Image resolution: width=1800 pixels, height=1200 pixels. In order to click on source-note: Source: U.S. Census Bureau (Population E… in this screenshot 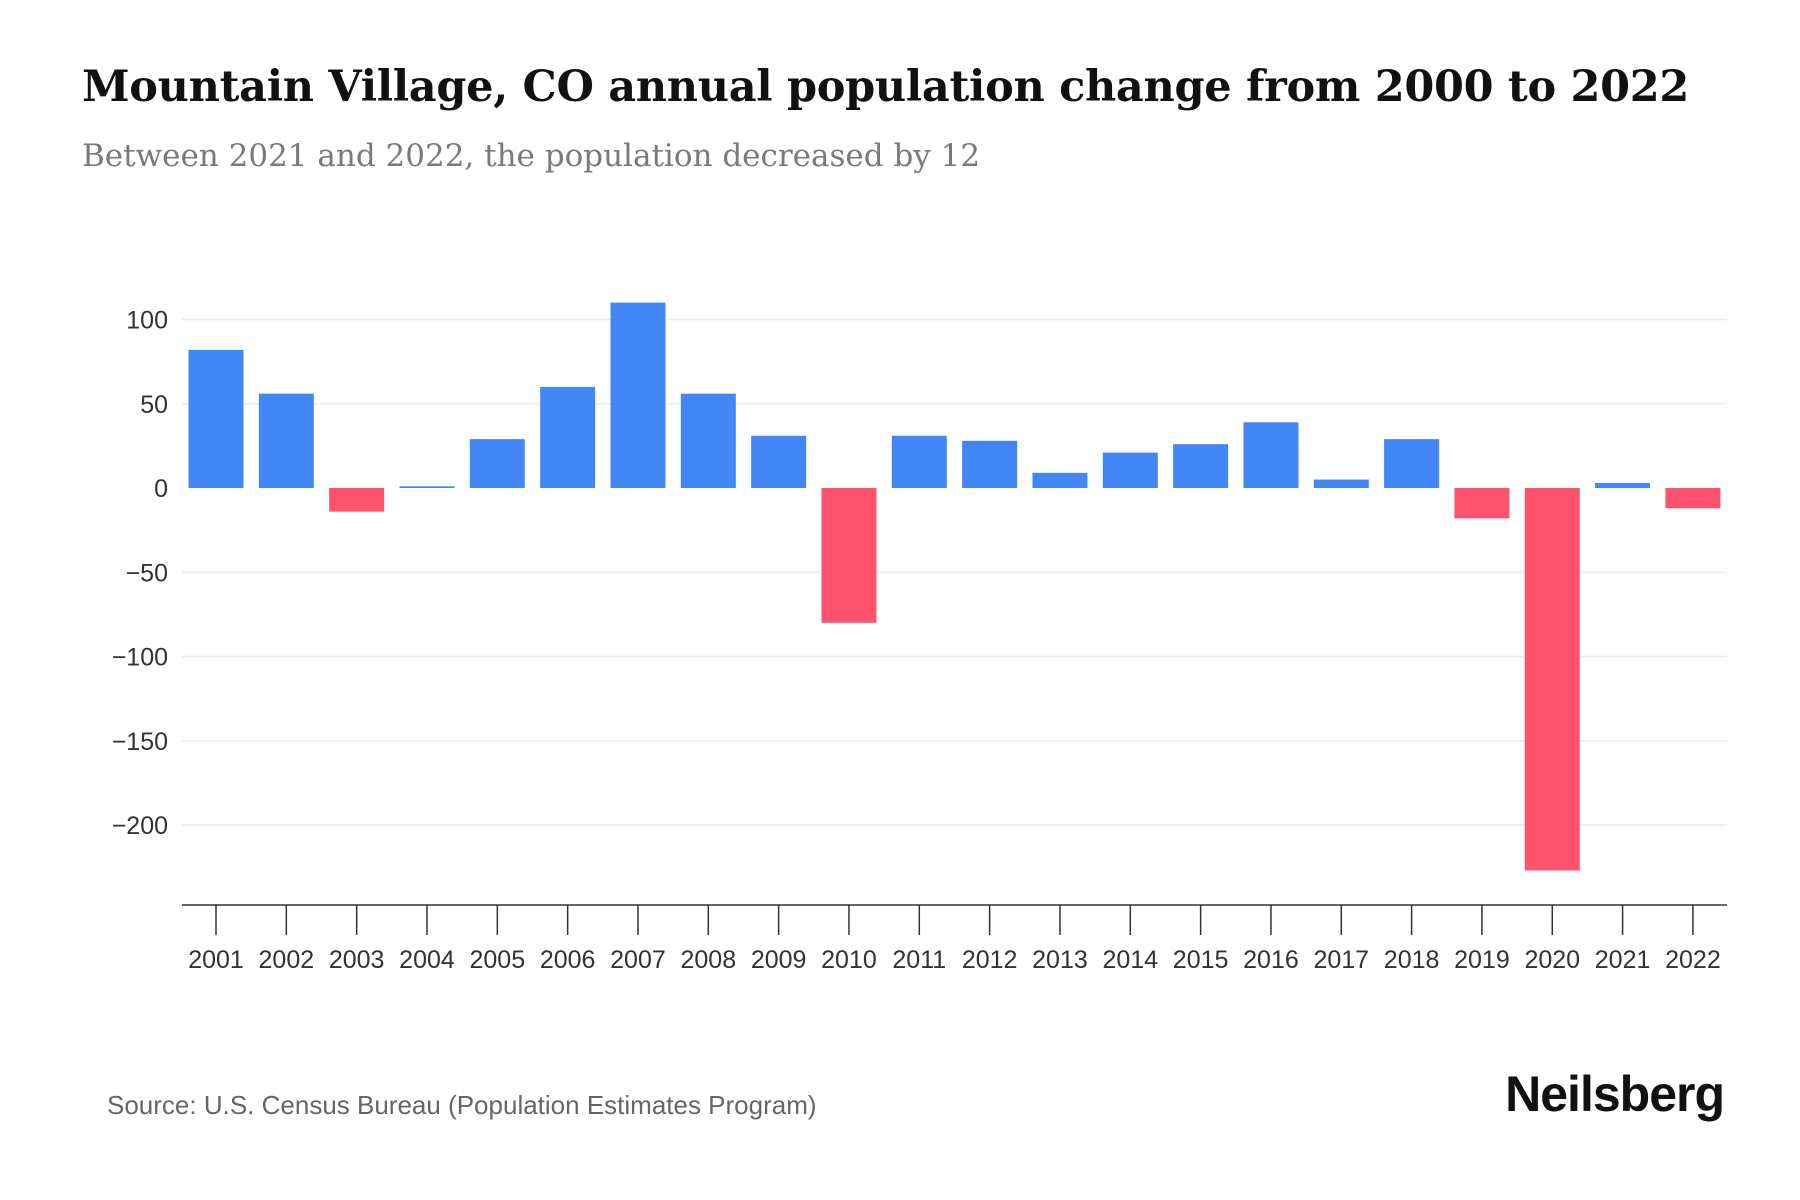, I will do `click(462, 1105)`.